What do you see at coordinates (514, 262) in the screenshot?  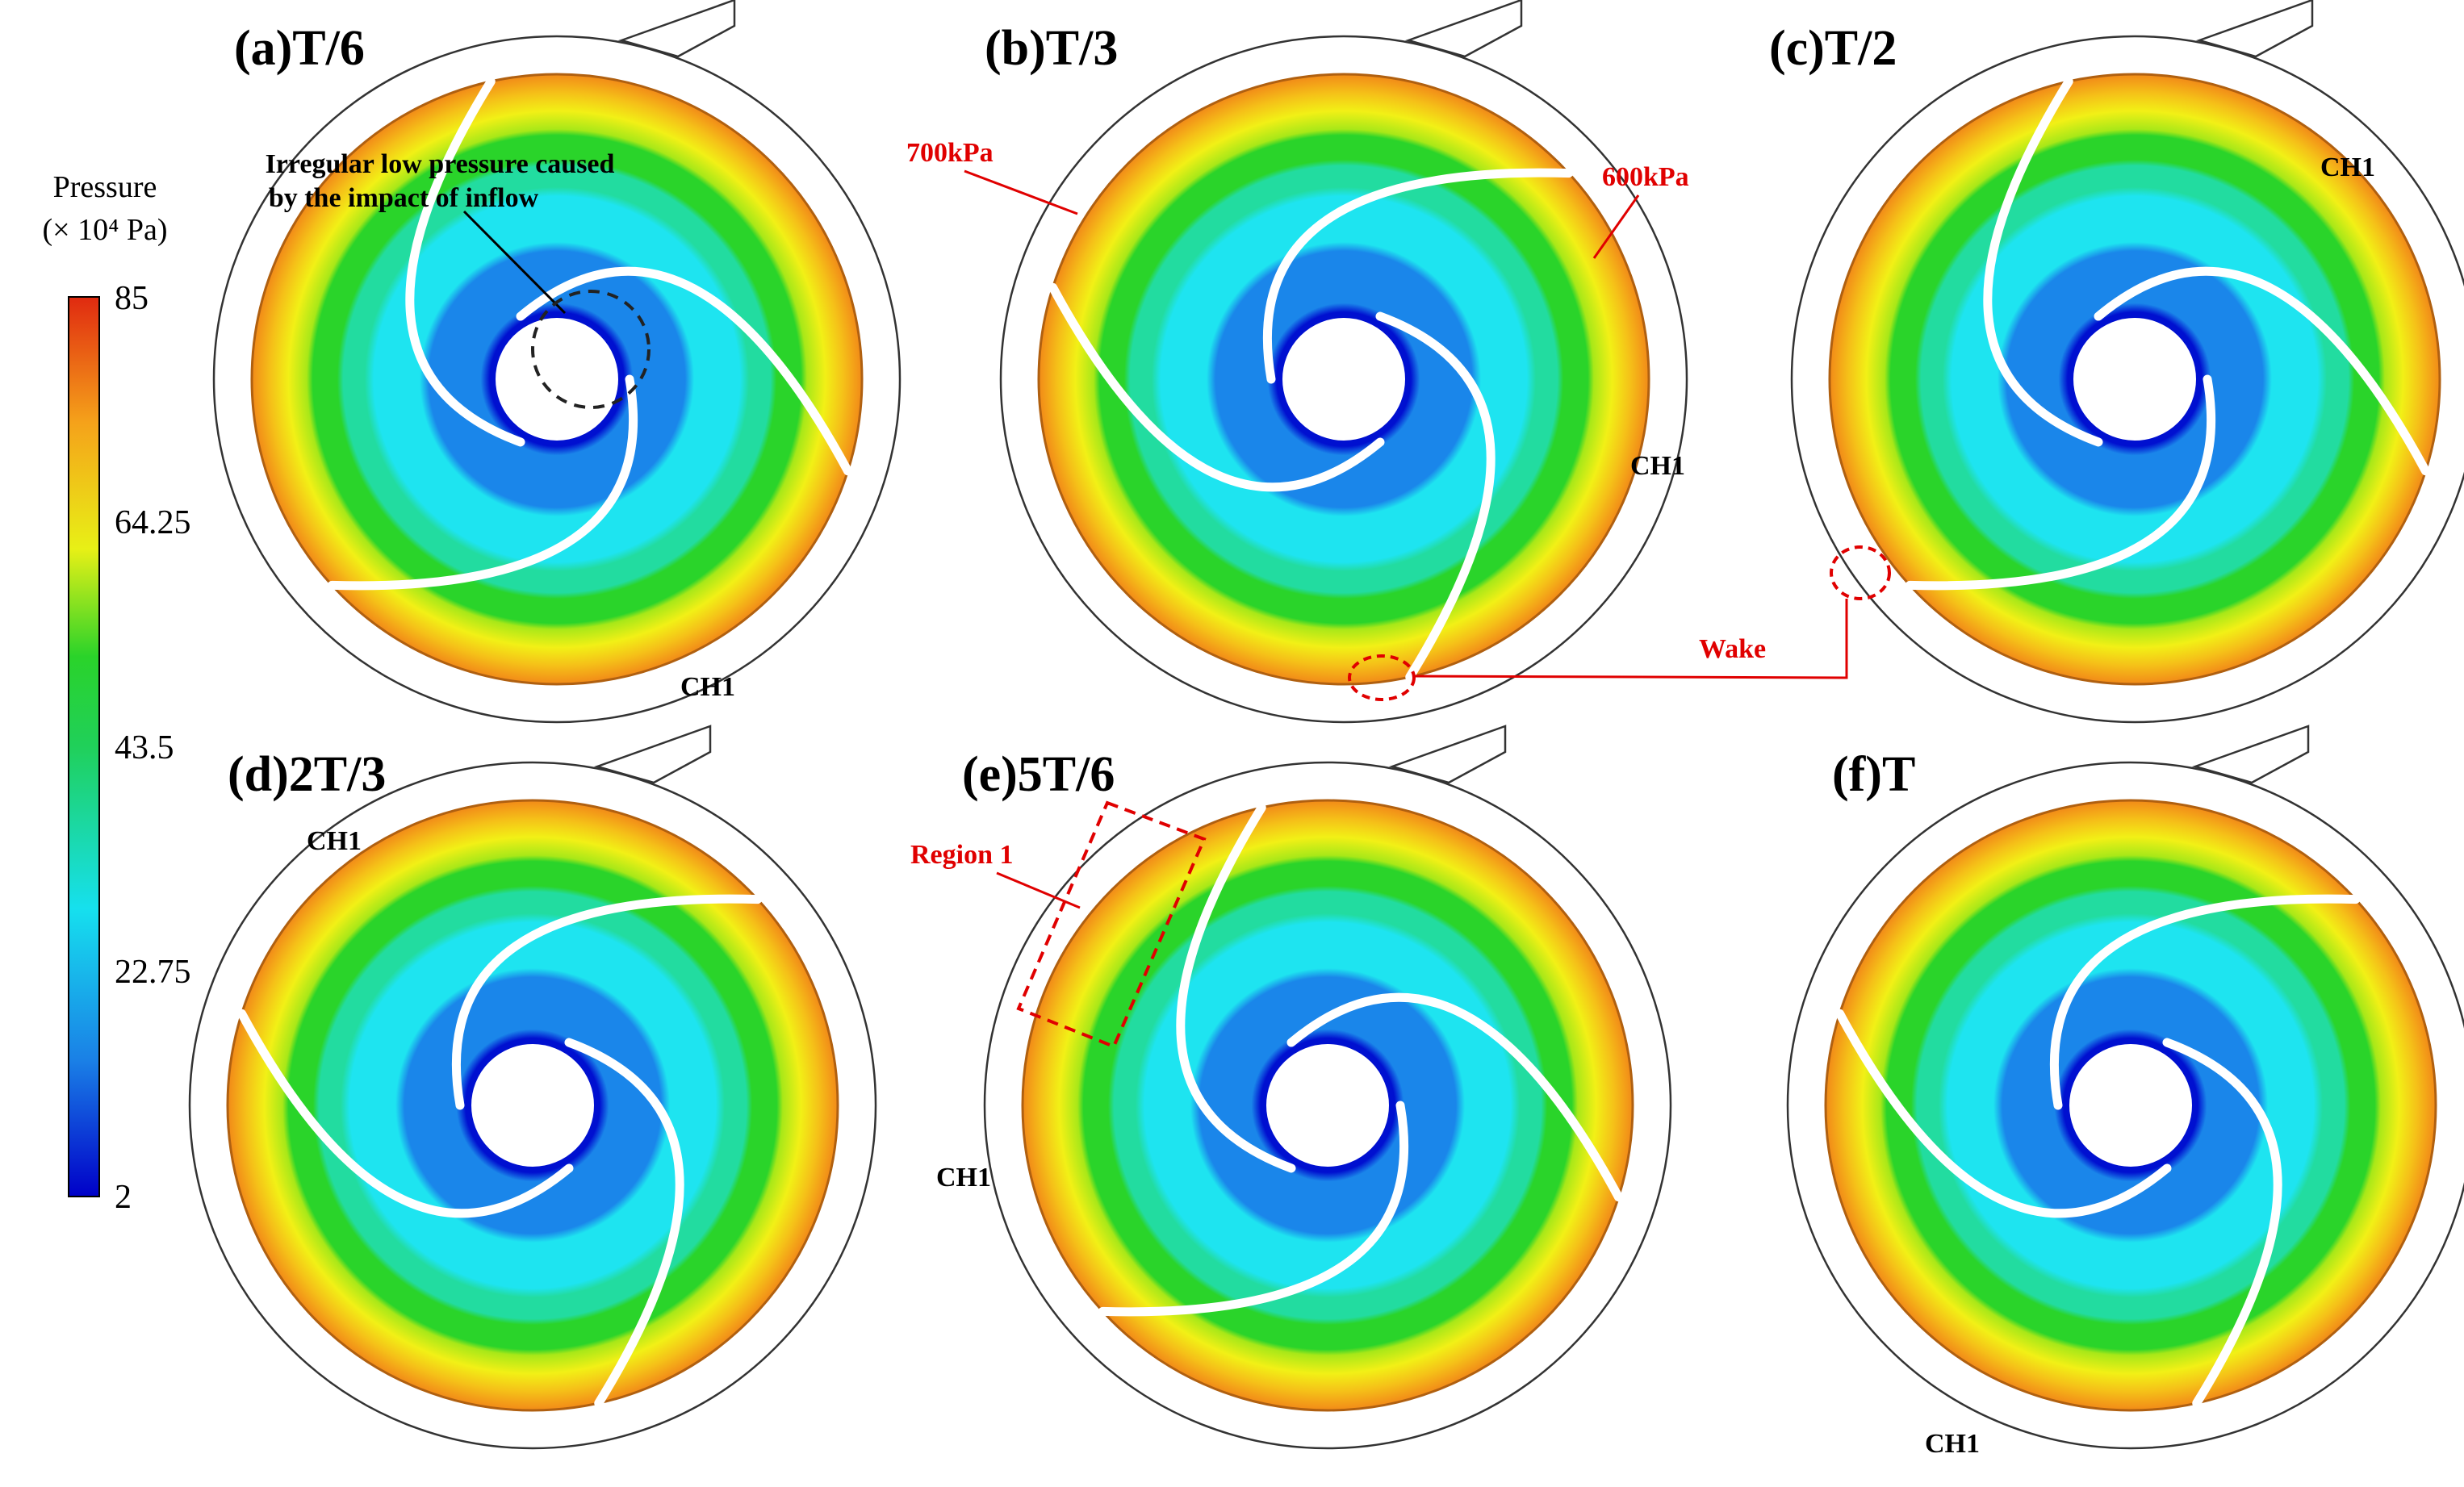 I see `irregular-leader-line` at bounding box center [514, 262].